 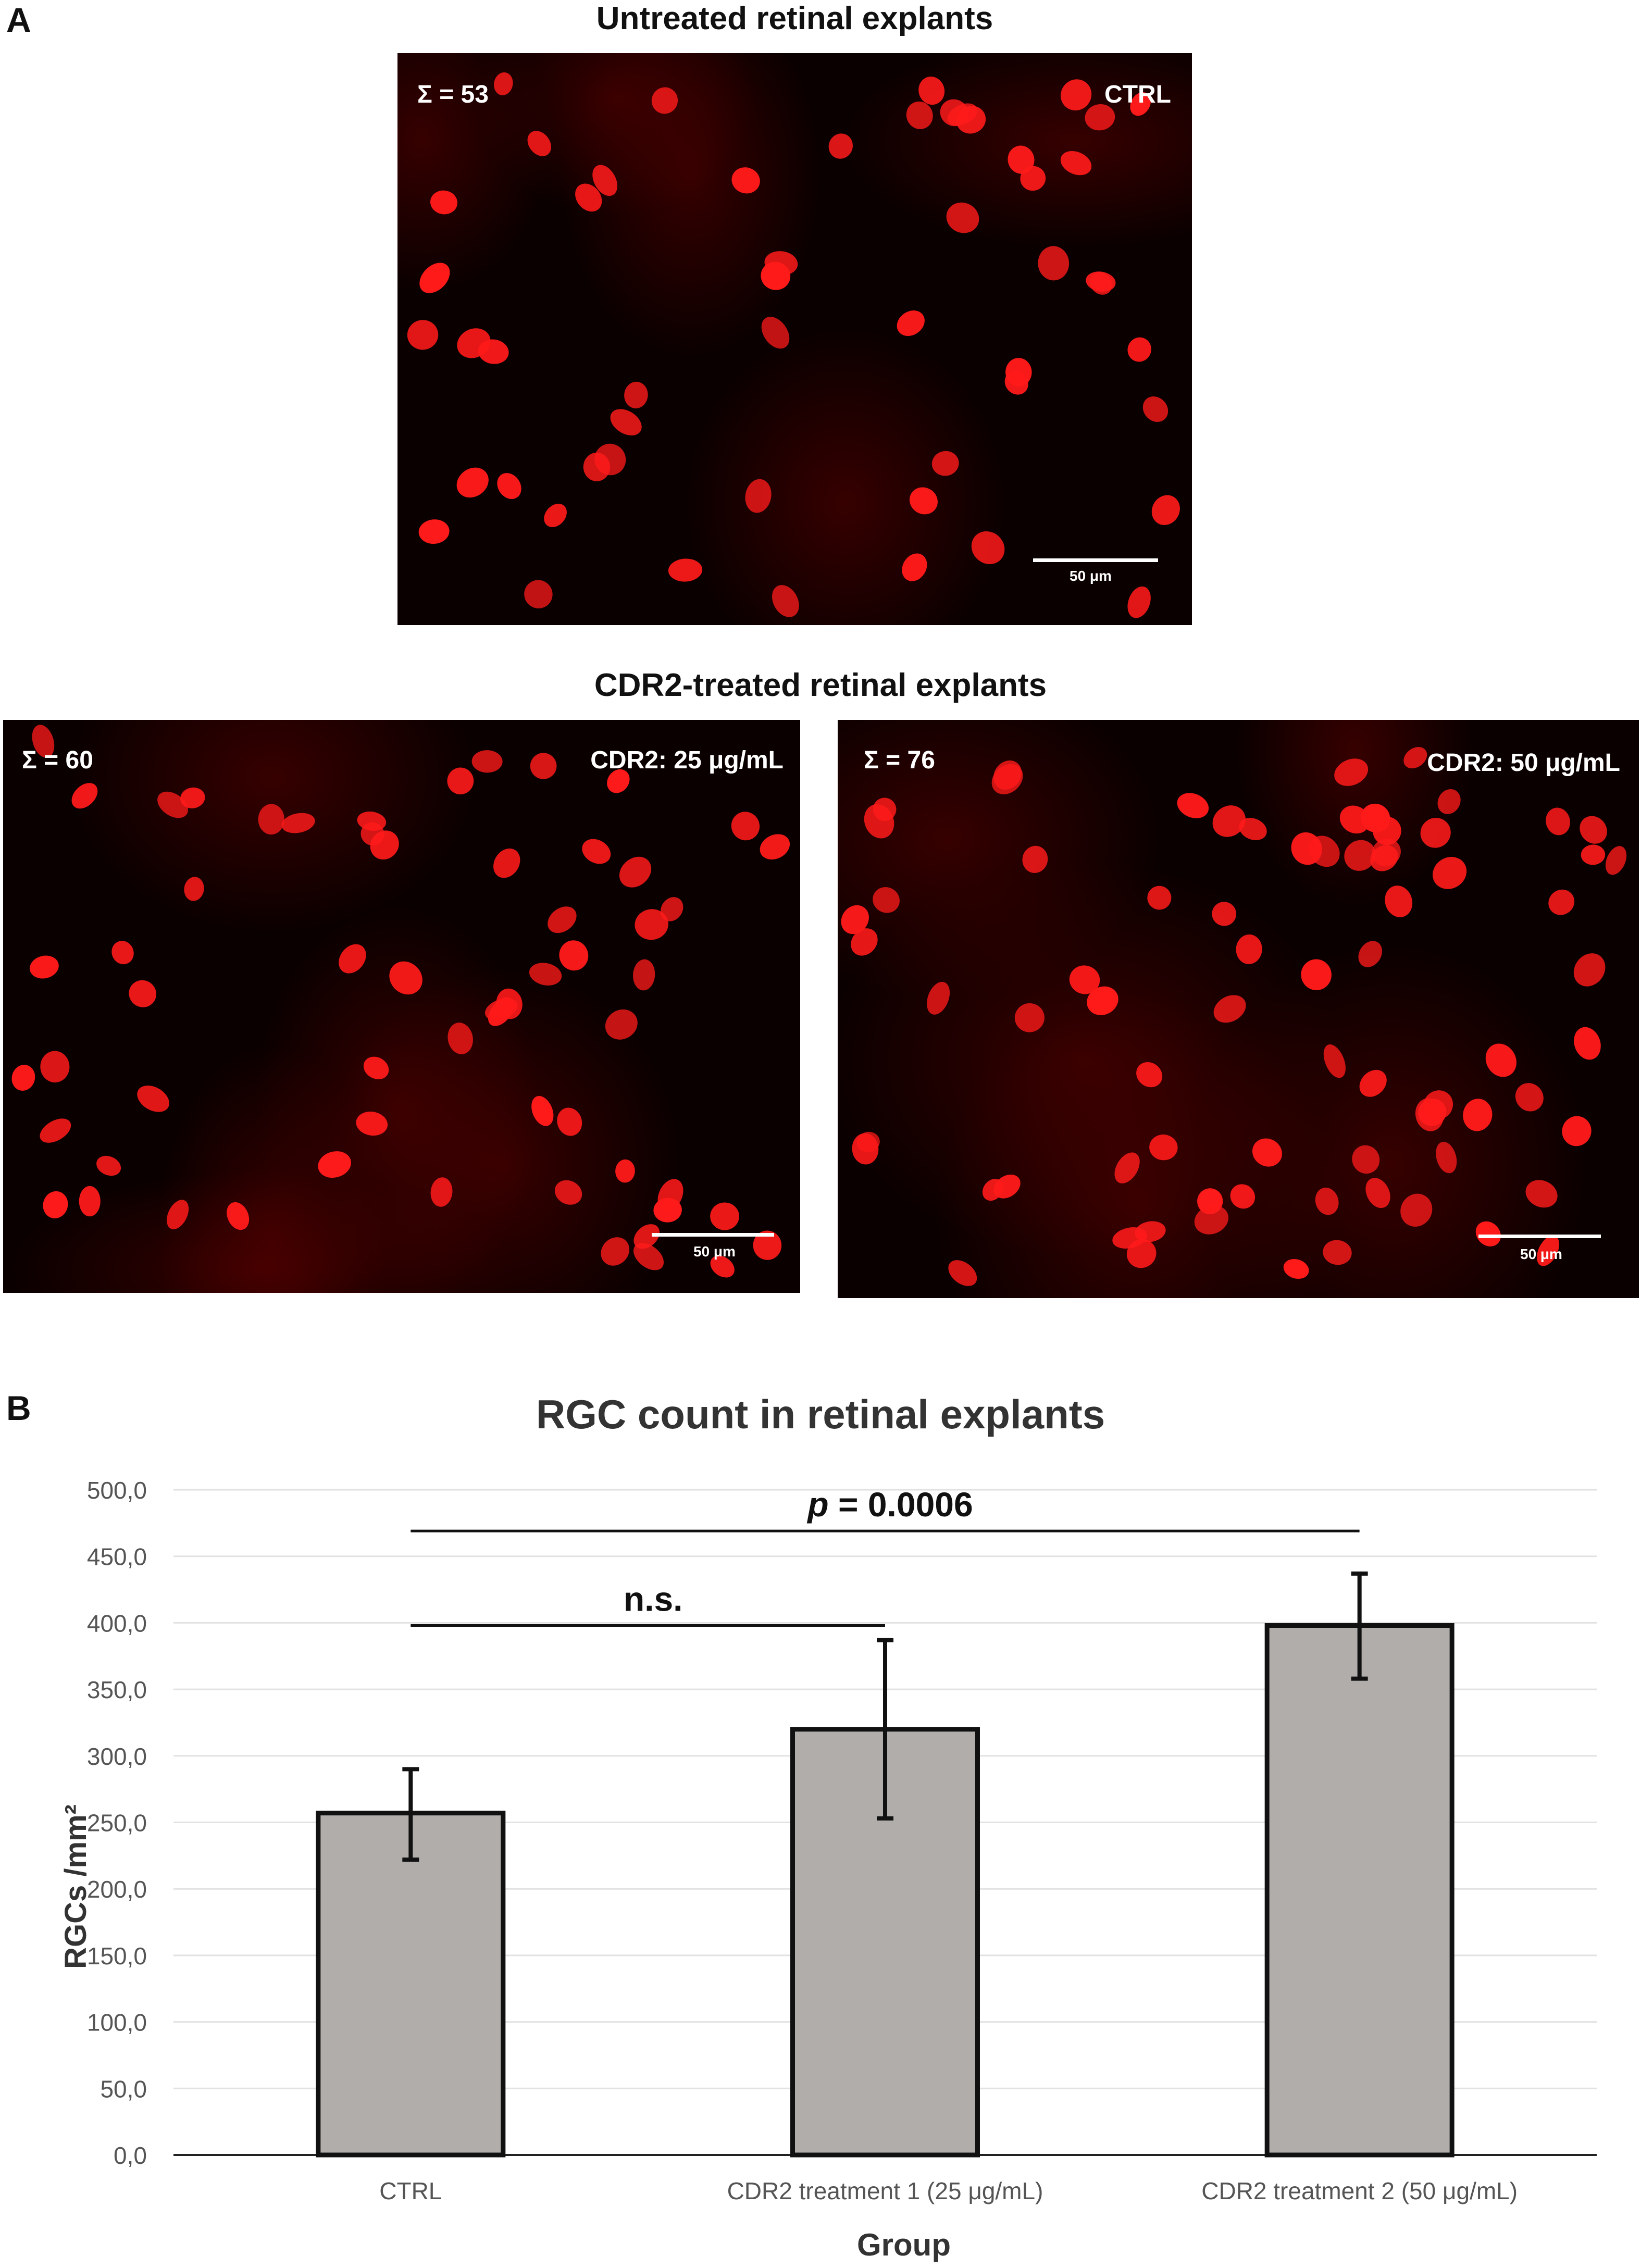 What do you see at coordinates (795, 339) in the screenshot?
I see `micrograph-ctrl: Σ = 53 CTRL 50 μm` at bounding box center [795, 339].